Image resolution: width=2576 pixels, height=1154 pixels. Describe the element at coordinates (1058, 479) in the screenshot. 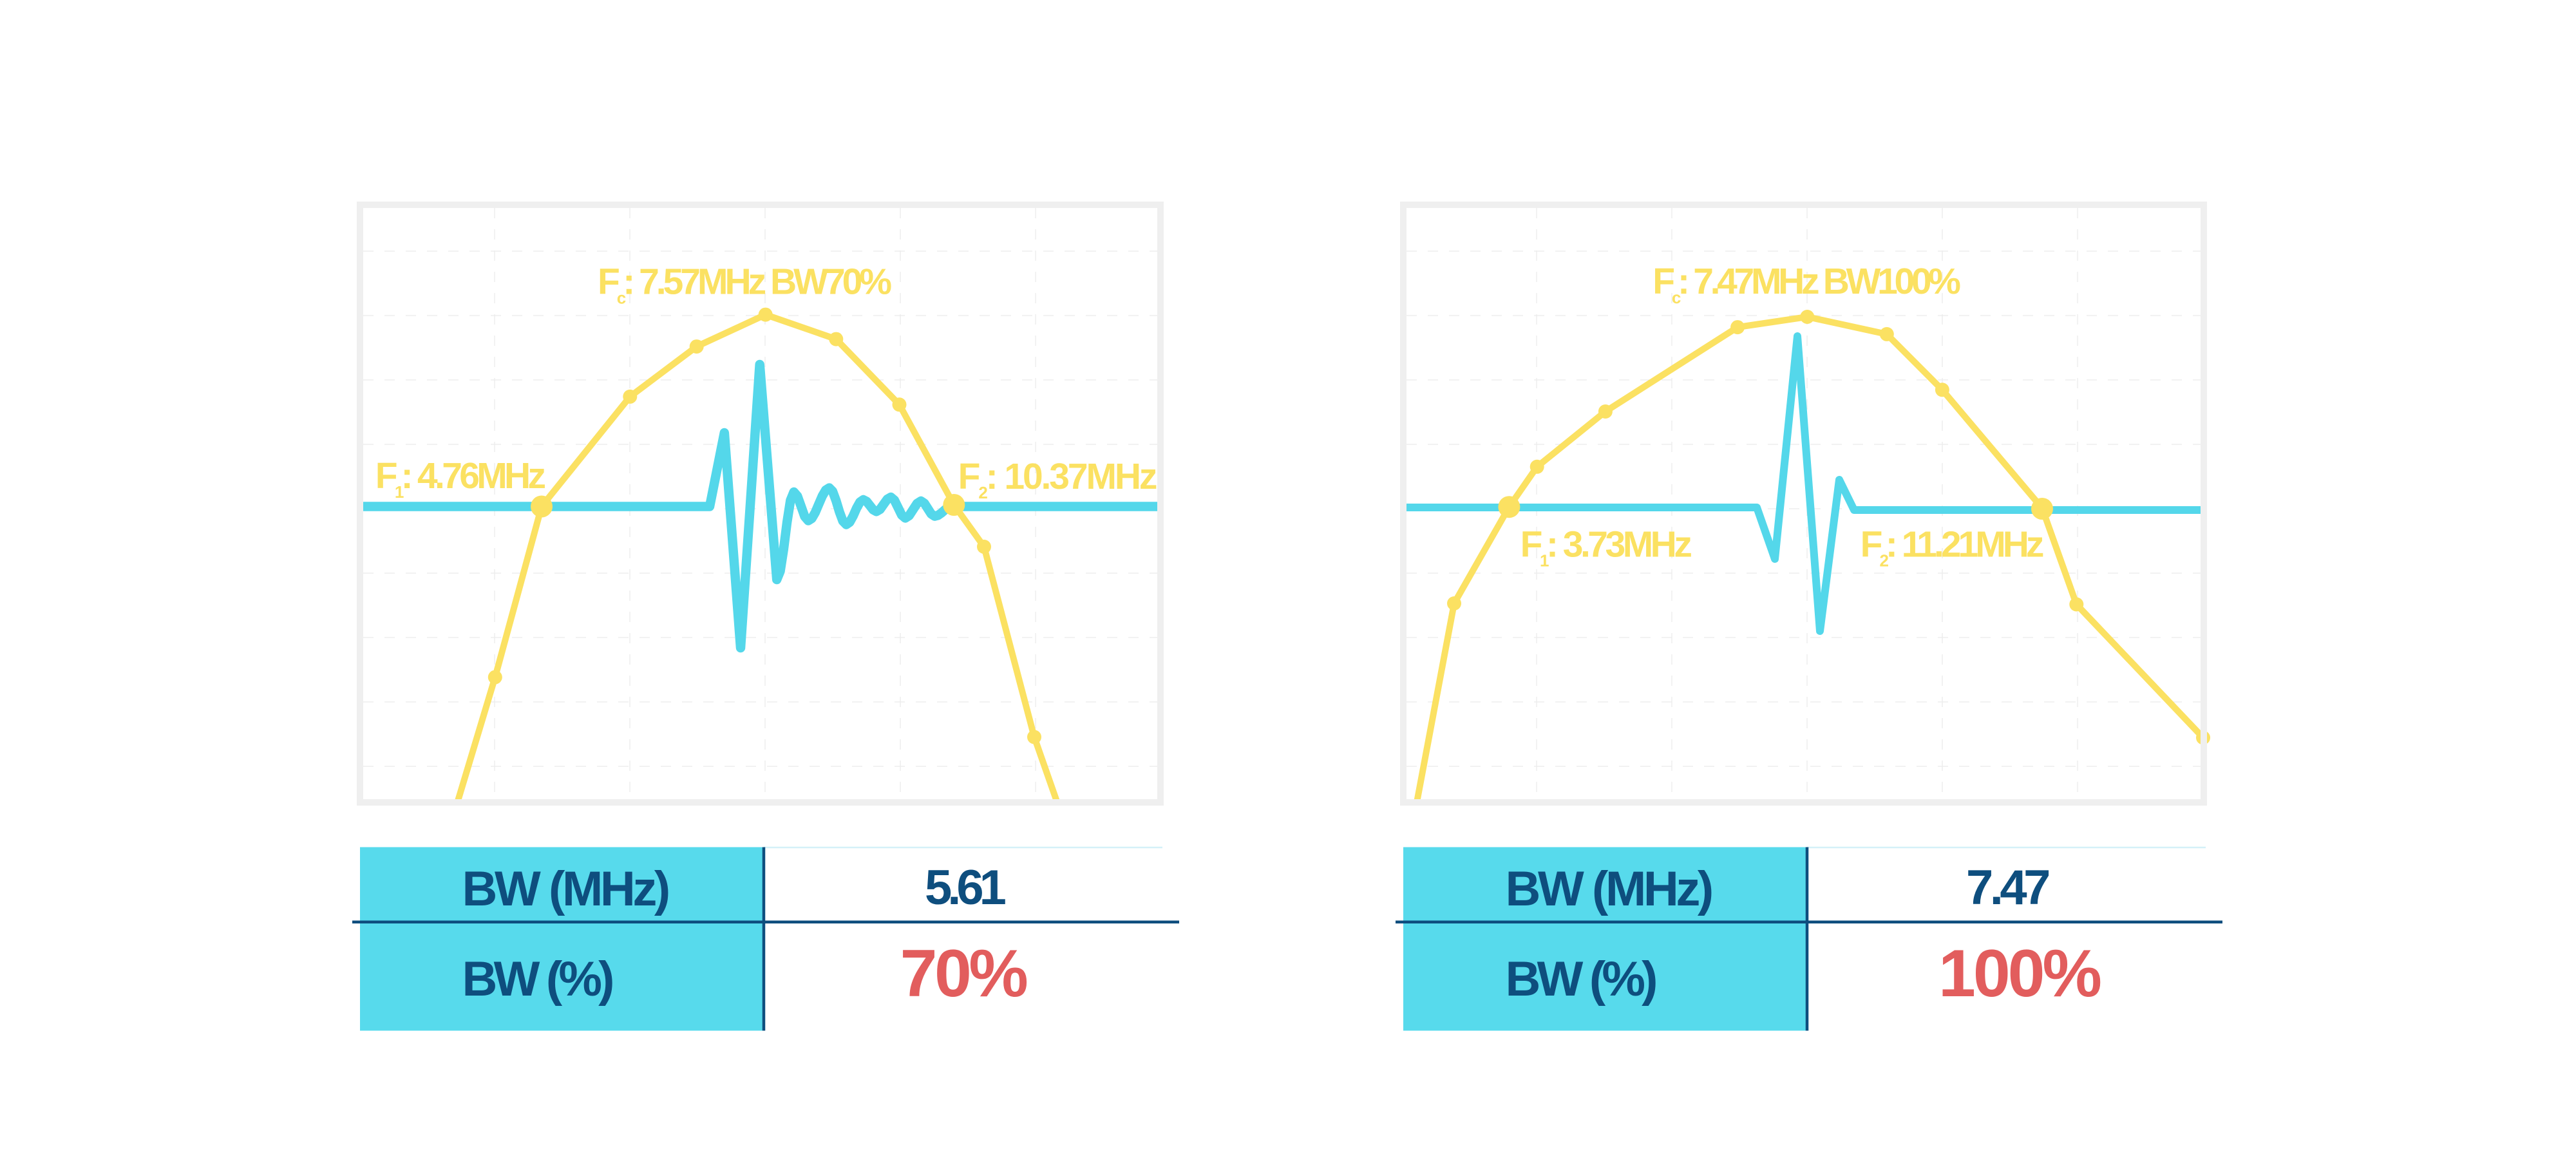

I see `svg-text: F2: 10.37MHz` at that location.